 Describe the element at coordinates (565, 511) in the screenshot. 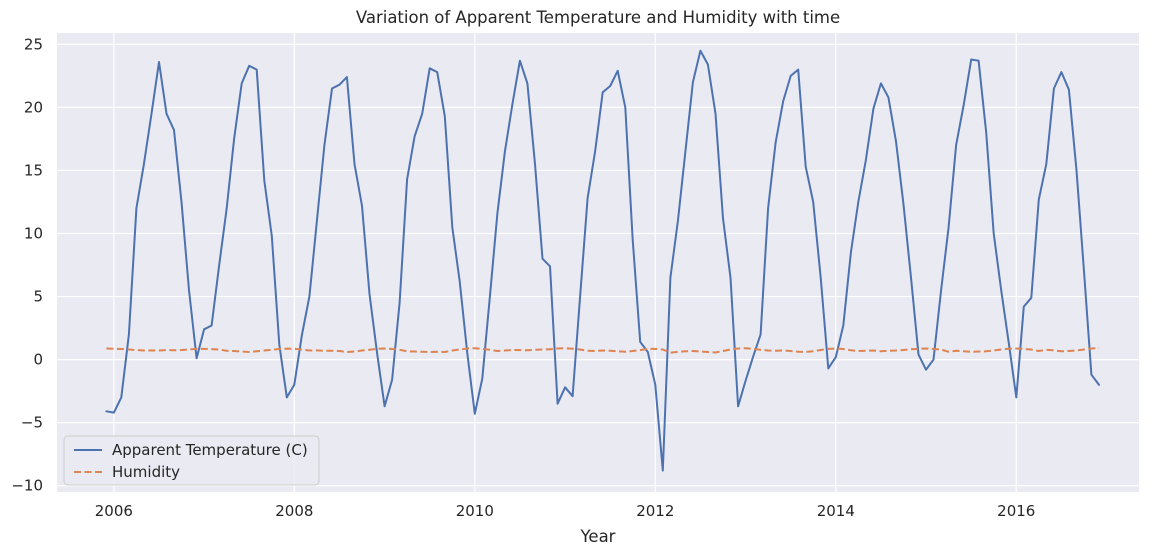

I see `x-tick-labels: 2006 2008 2010 2012 2014 2016` at that location.